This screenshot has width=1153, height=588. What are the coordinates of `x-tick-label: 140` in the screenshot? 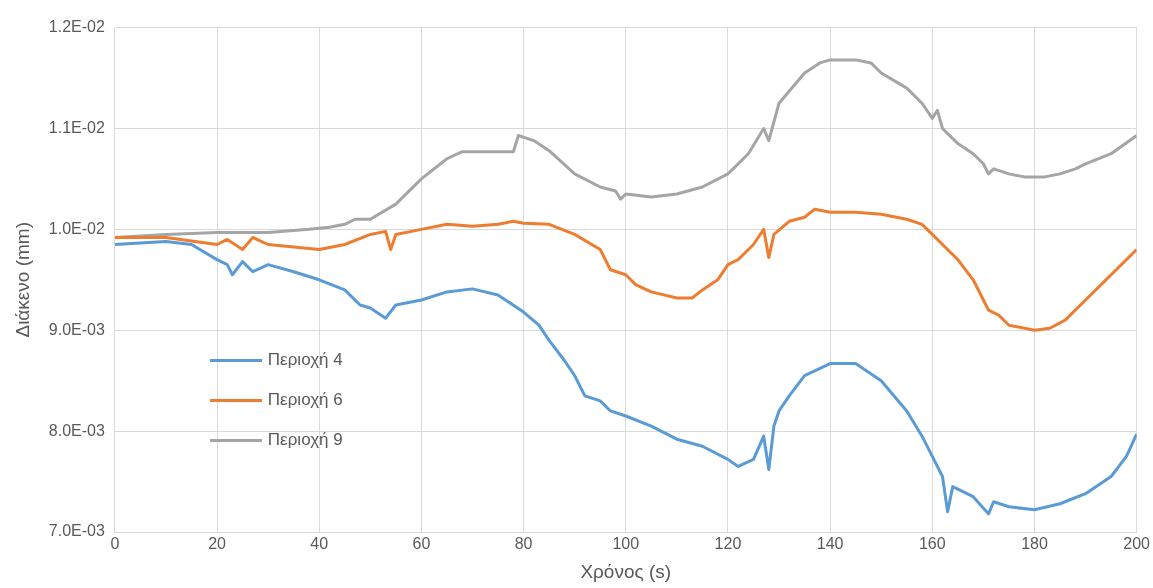 It's located at (830, 544).